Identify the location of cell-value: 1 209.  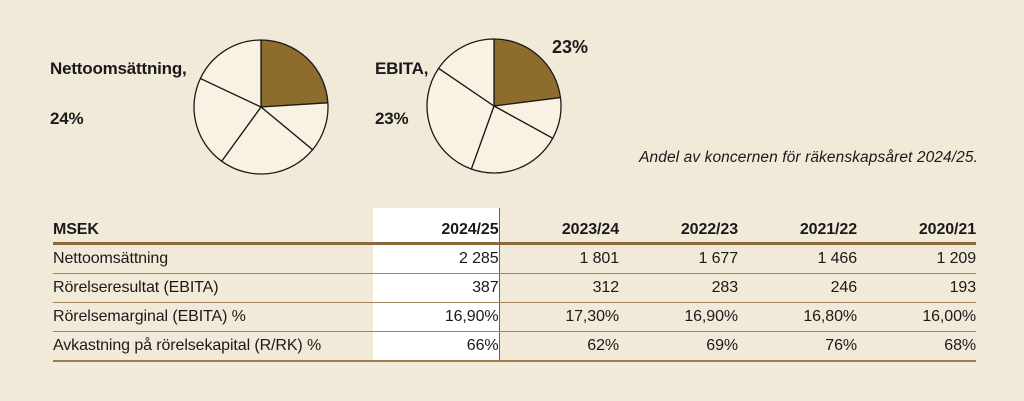
(916, 258).